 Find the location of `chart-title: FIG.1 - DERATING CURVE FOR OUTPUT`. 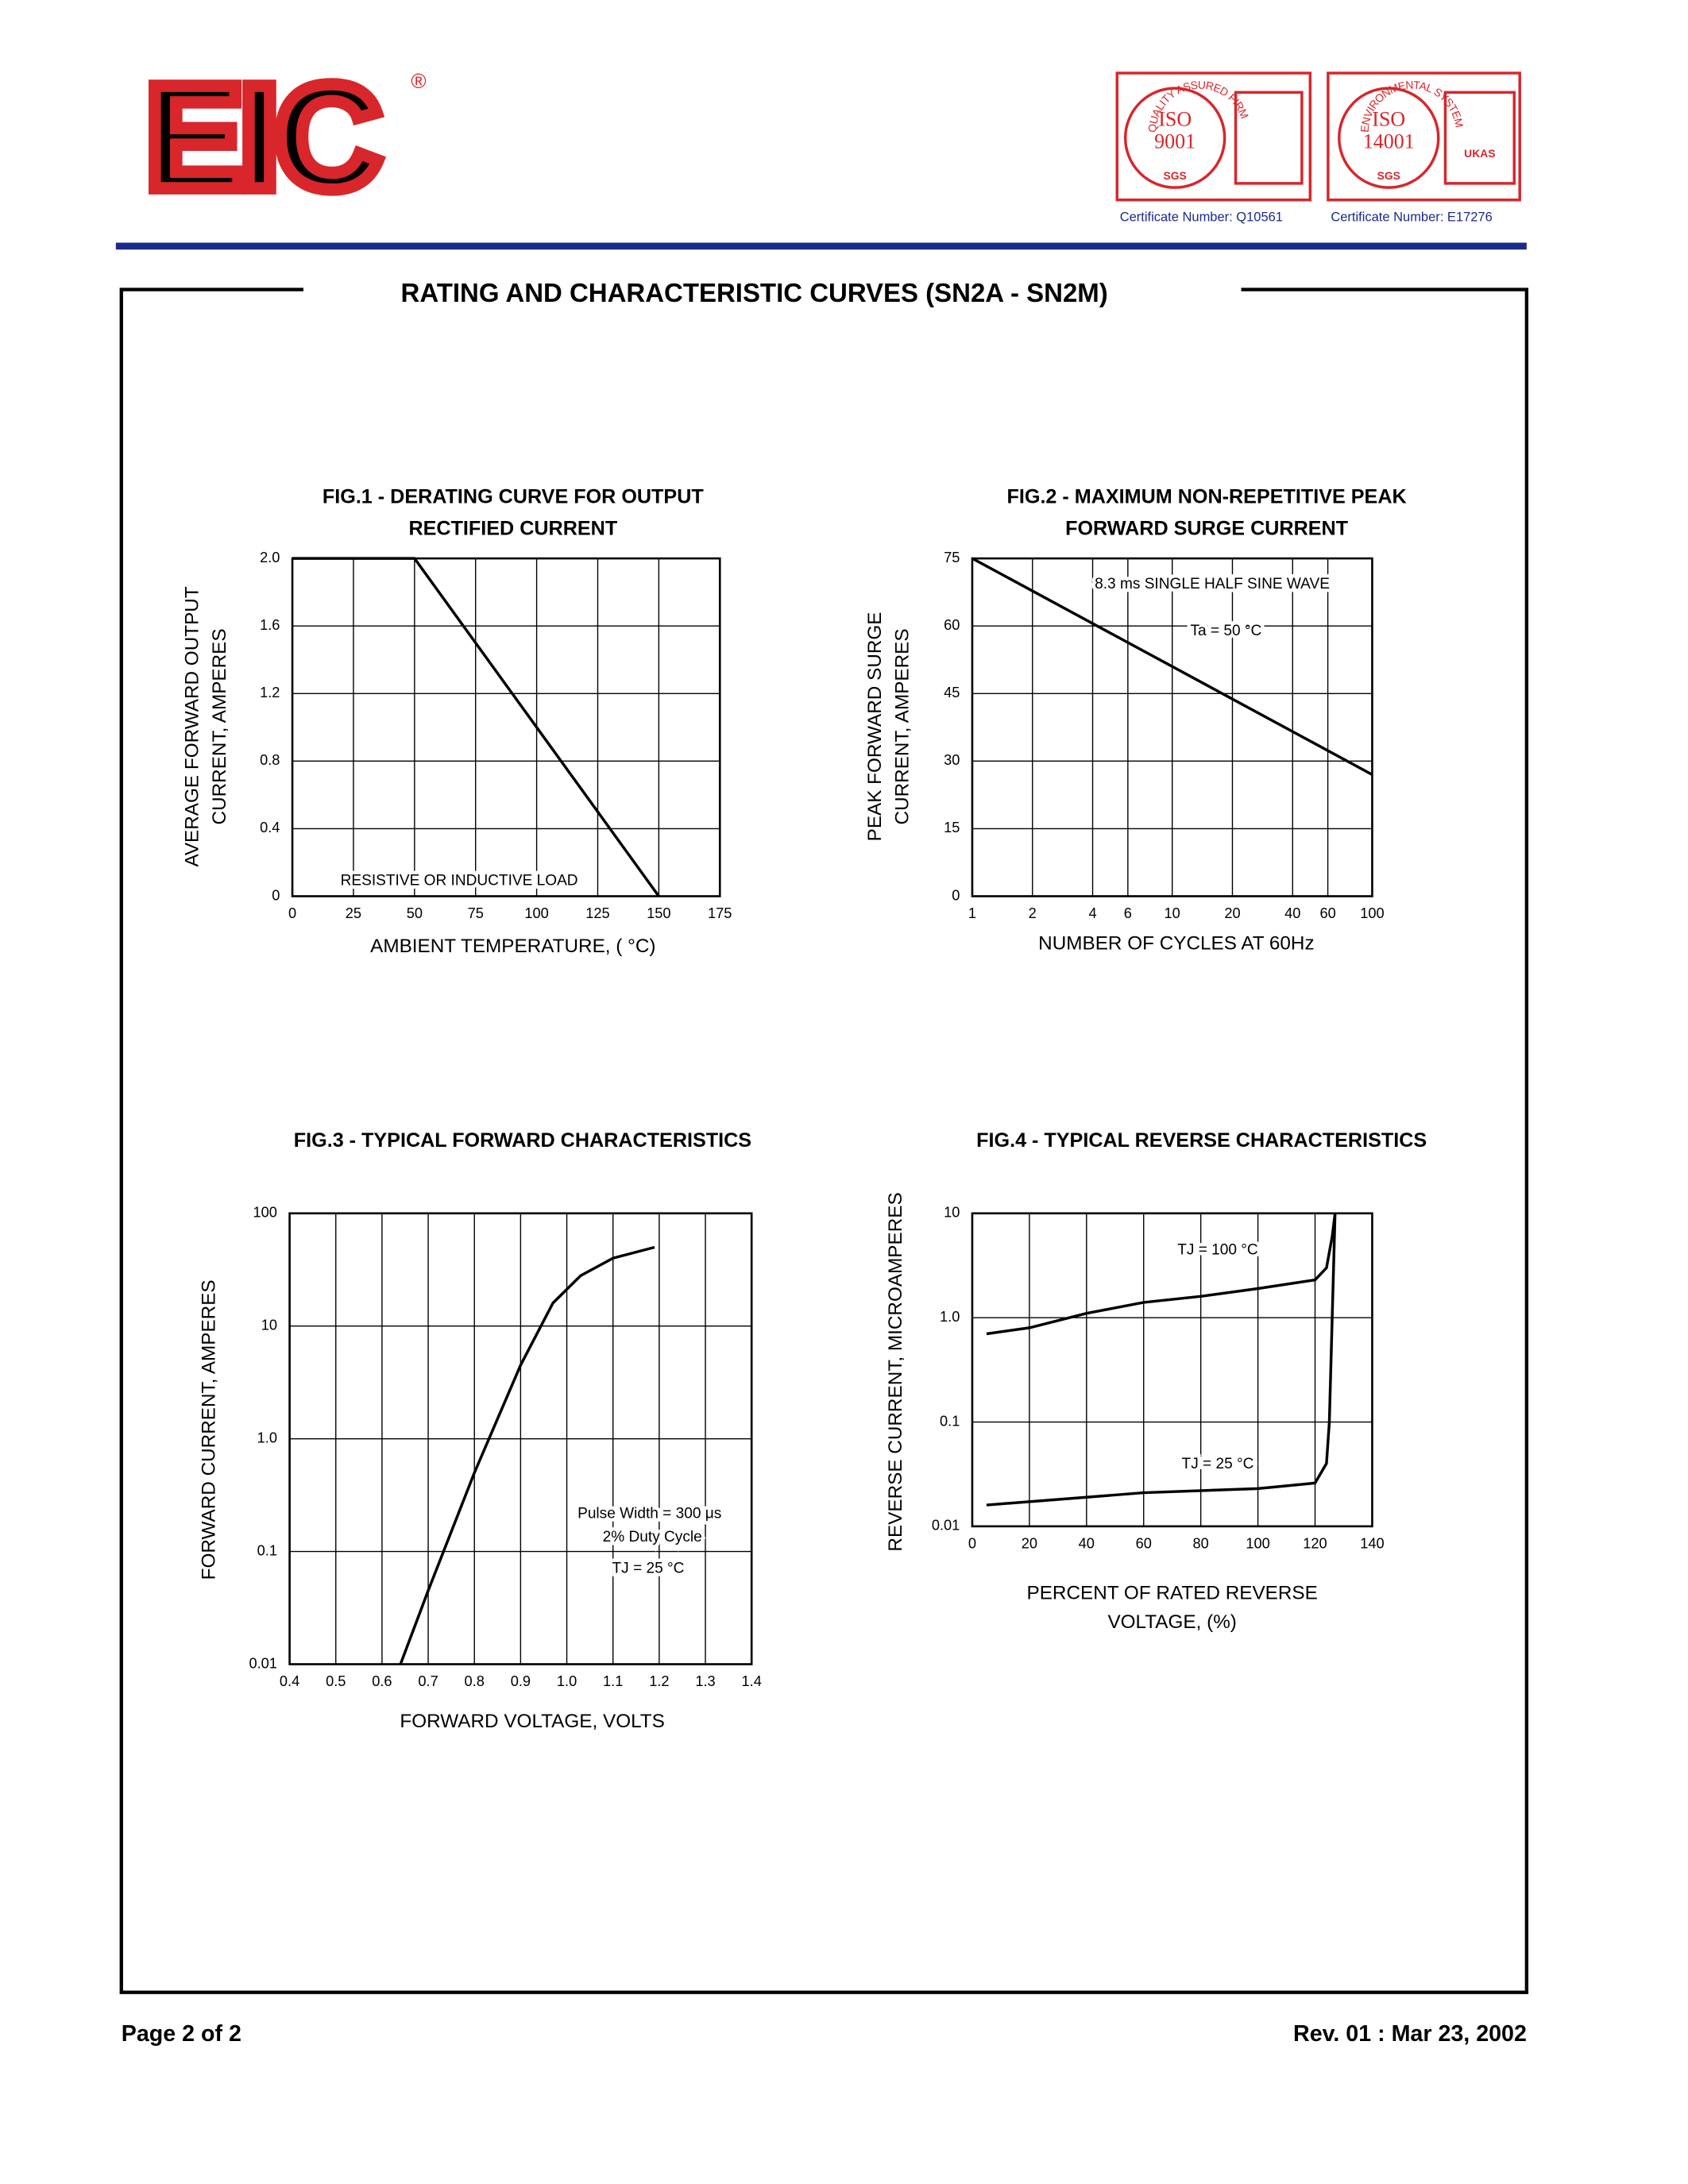

chart-title: FIG.1 - DERATING CURVE FOR OUTPUT is located at coordinates (513, 496).